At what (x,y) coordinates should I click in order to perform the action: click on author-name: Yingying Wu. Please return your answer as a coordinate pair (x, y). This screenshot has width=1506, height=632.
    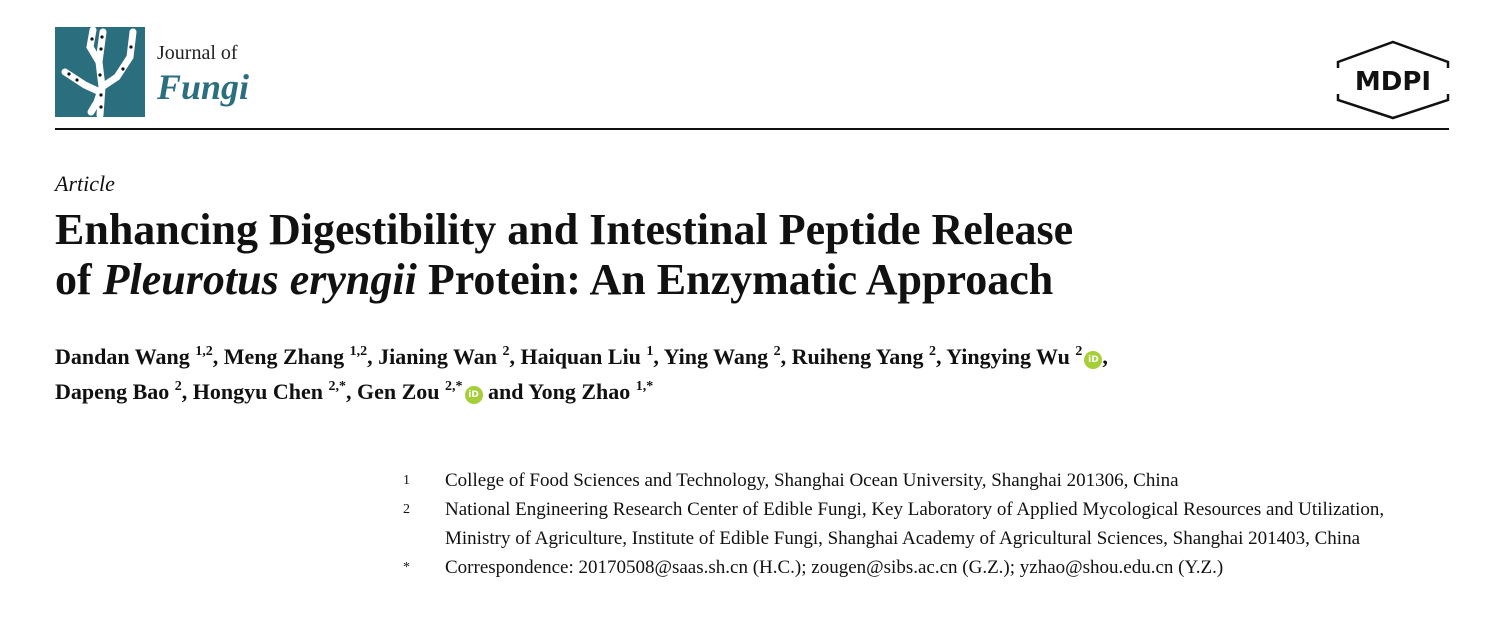
    Looking at the image, I should click on (1008, 356).